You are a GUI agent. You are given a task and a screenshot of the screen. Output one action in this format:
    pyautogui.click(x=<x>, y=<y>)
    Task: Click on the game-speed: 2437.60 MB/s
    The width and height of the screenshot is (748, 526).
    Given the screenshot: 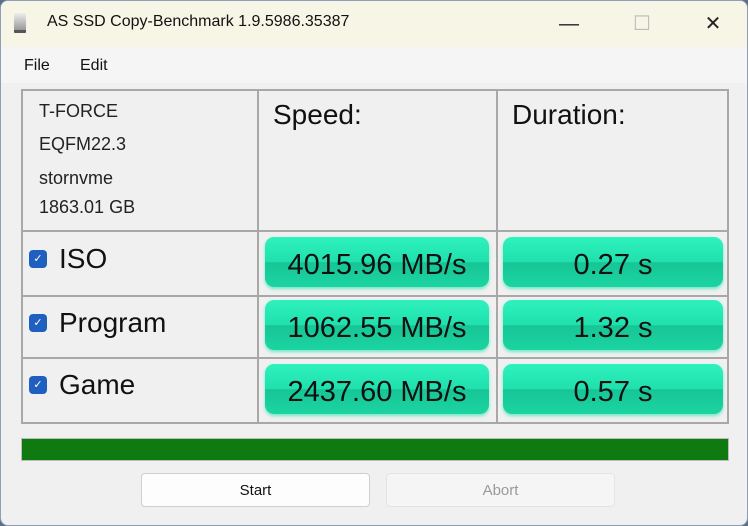 What is the action you would take?
    pyautogui.click(x=377, y=389)
    